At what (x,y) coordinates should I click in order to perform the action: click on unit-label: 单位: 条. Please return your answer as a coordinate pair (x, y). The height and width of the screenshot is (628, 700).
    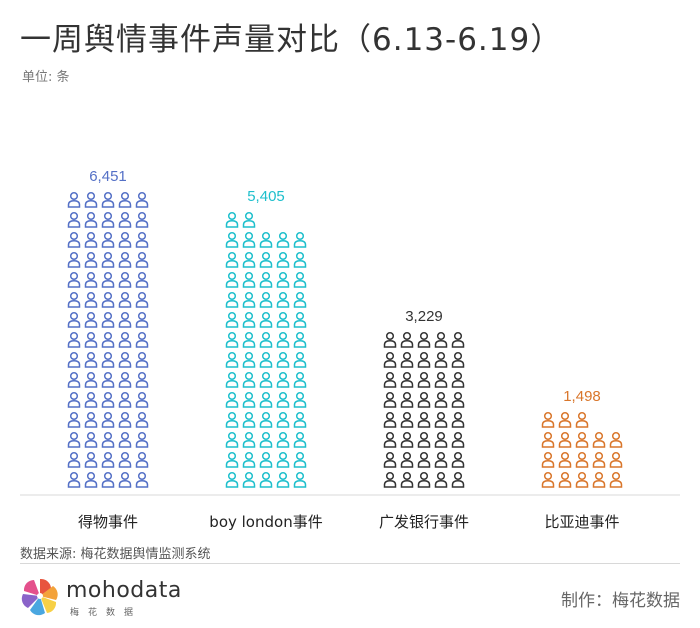
    Looking at the image, I should click on (46, 77).